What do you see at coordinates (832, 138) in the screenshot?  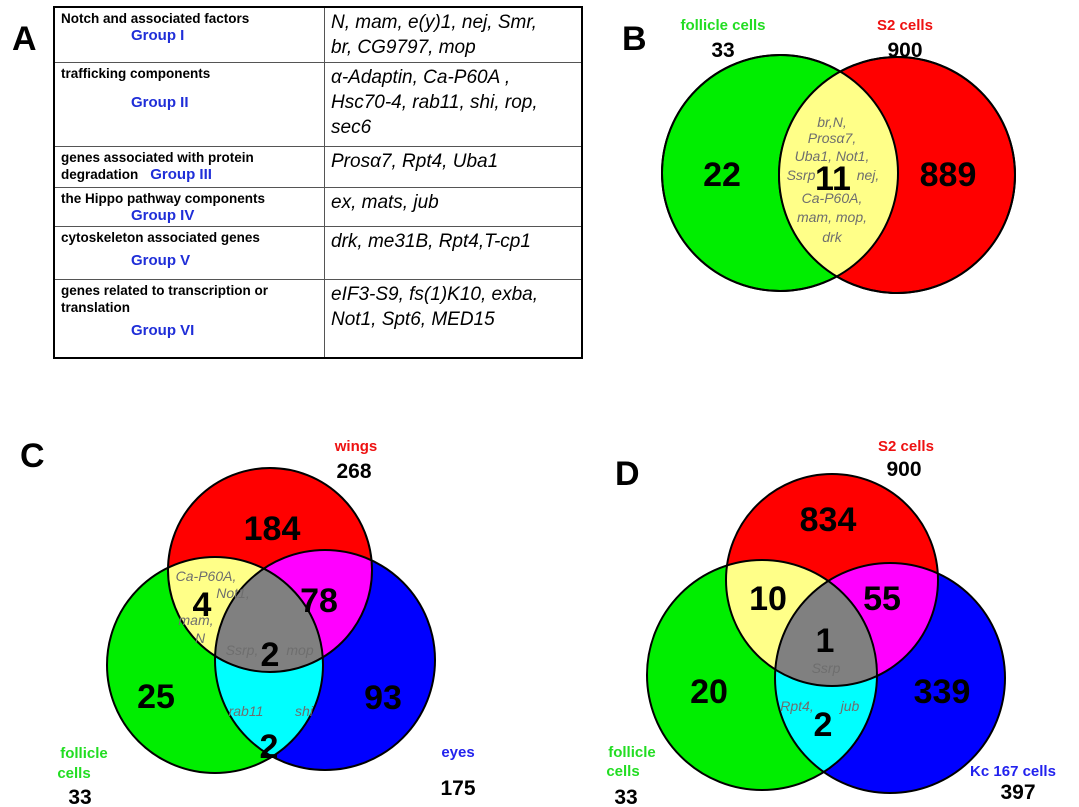 I see `venn-b-overlap-gene: Prosα7,` at bounding box center [832, 138].